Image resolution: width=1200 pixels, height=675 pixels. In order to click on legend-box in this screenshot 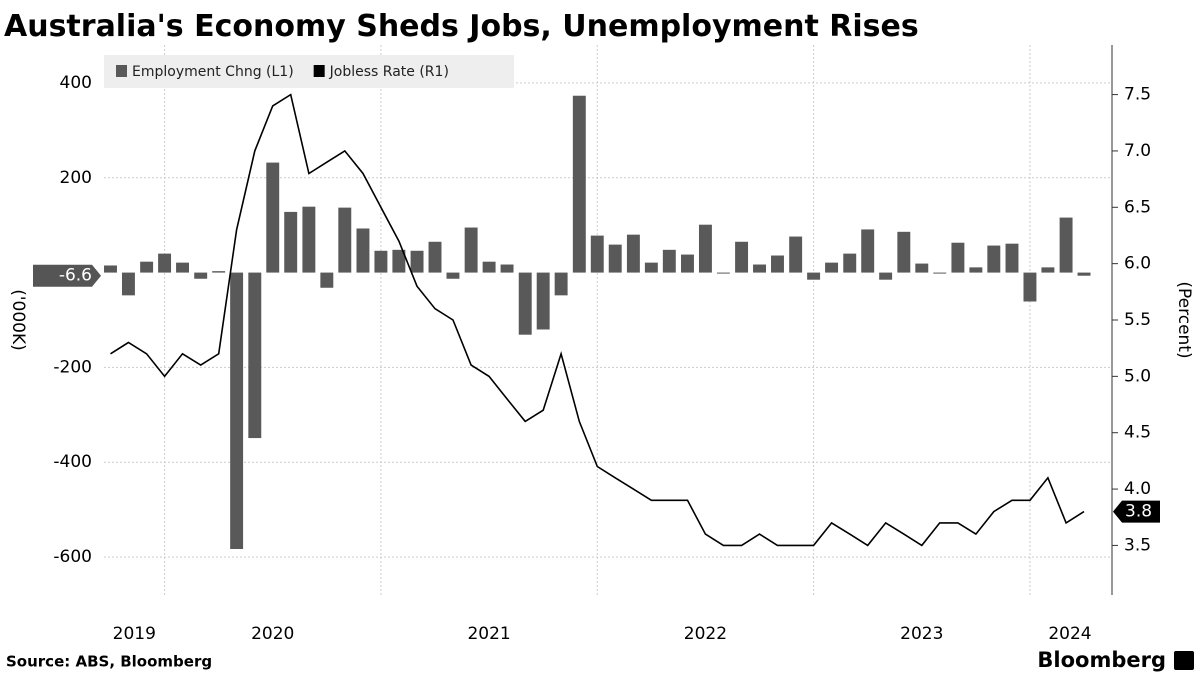, I will do `click(309, 71)`.